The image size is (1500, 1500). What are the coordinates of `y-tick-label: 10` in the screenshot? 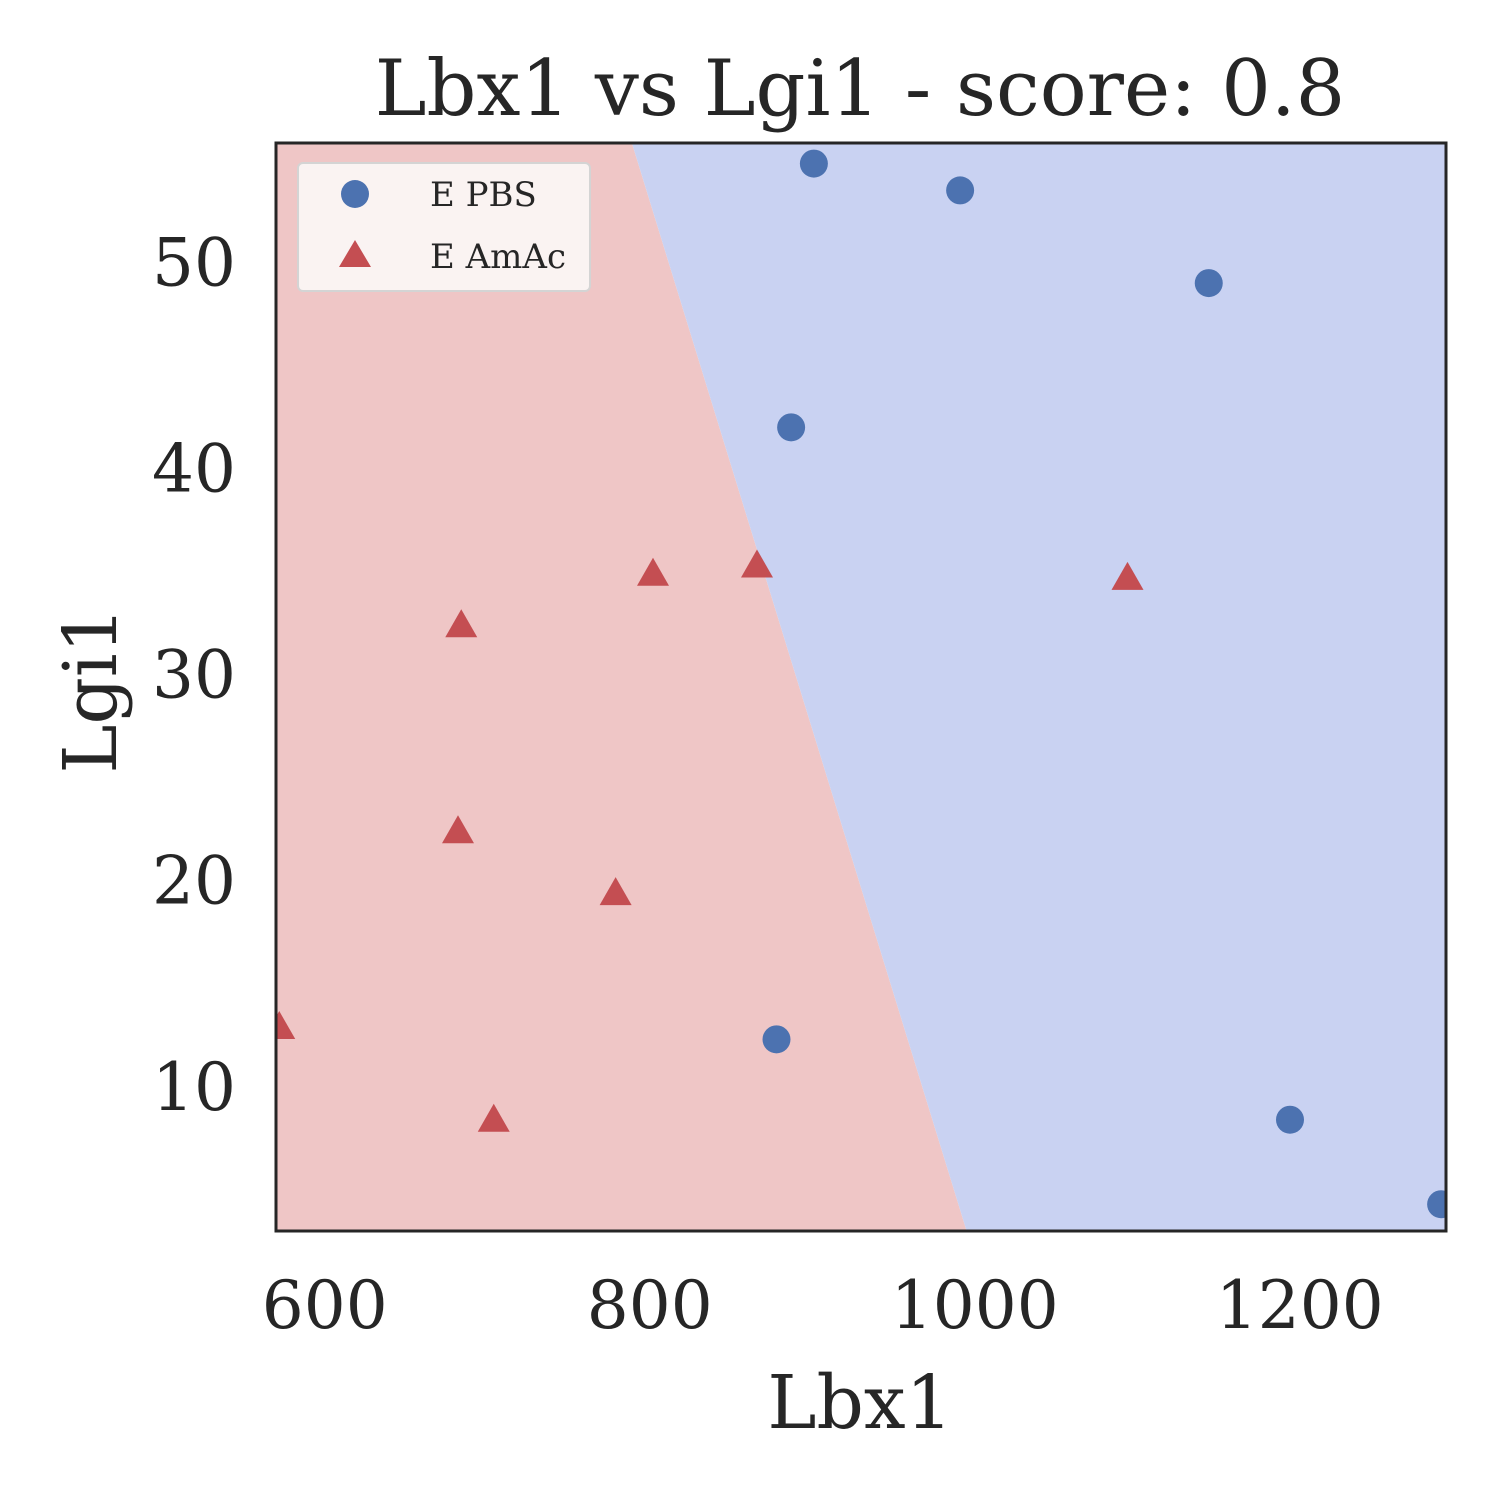 It's located at (194, 1087).